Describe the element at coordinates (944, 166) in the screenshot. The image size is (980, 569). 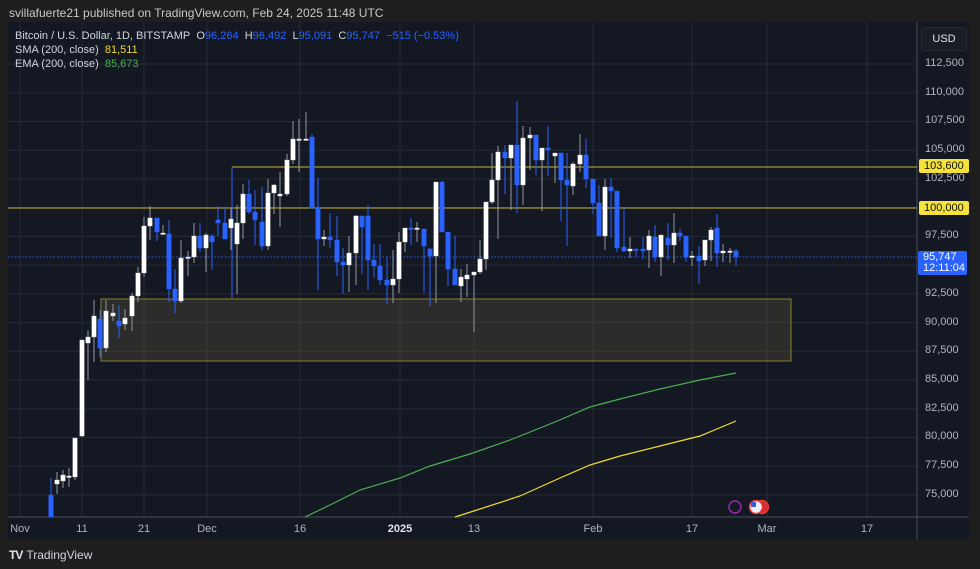
I see `level-badge-103600: 103,600` at that location.